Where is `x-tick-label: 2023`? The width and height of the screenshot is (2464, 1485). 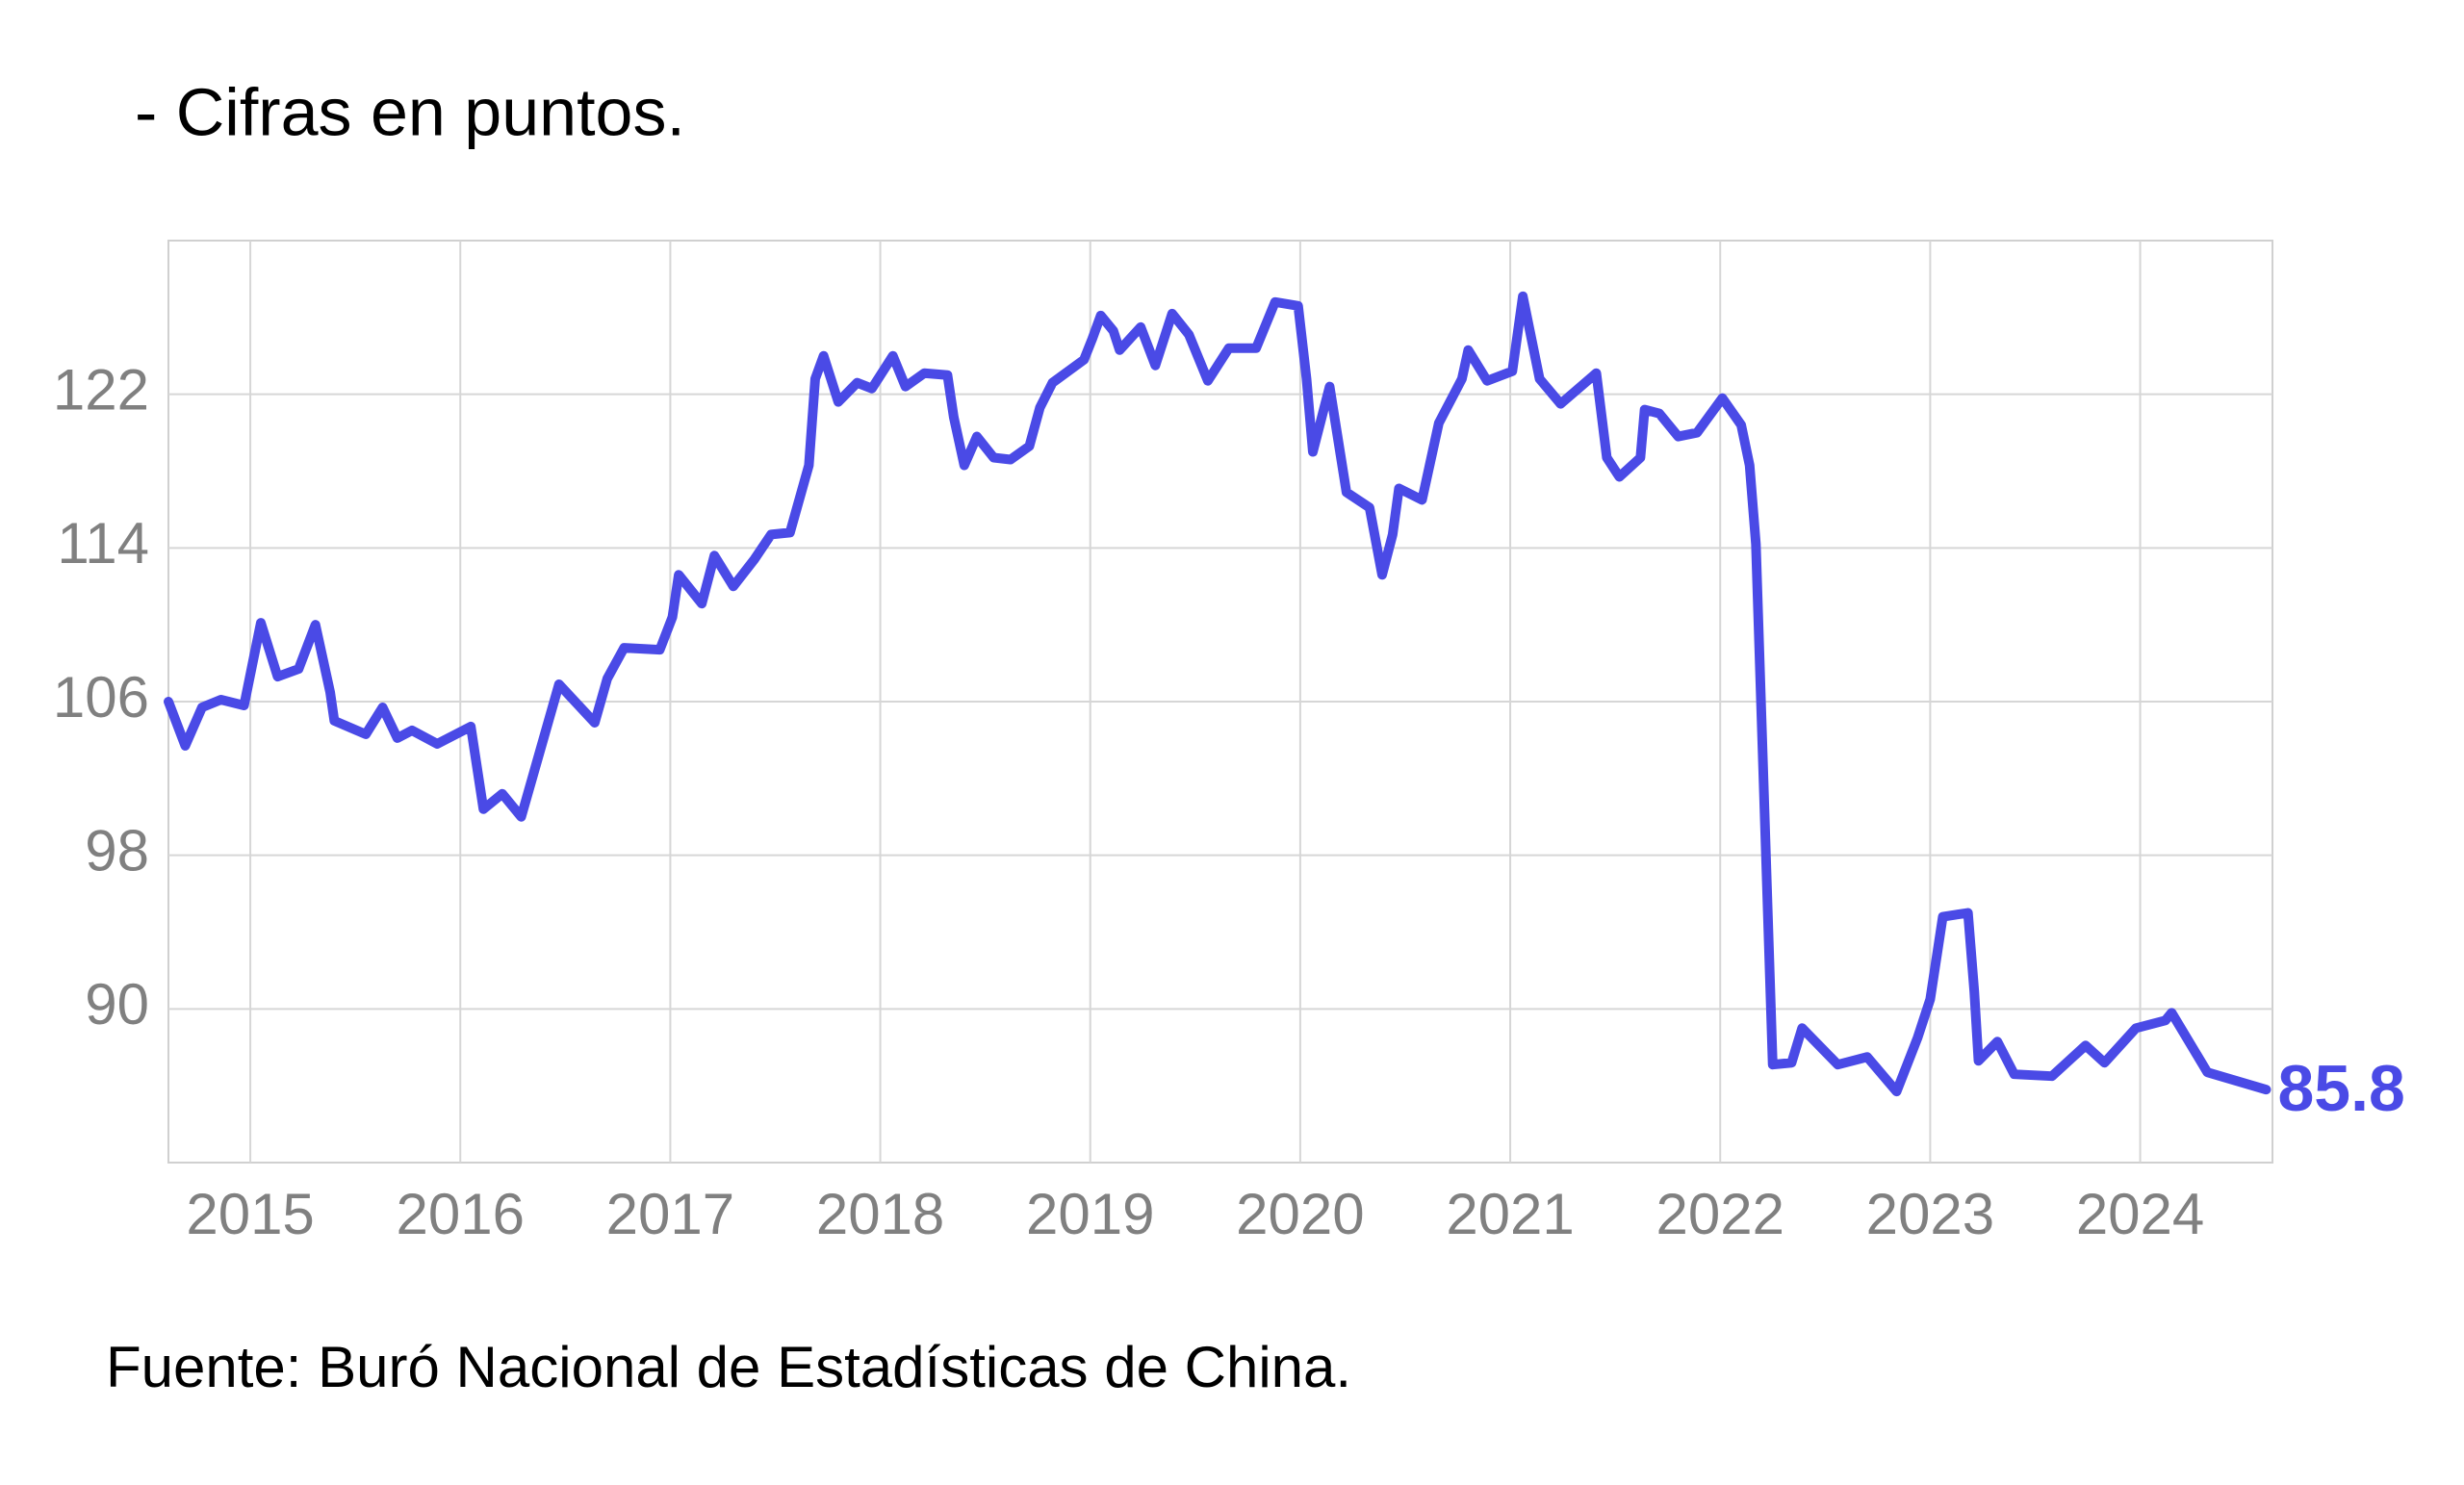 x-tick-label: 2023 is located at coordinates (1930, 1214).